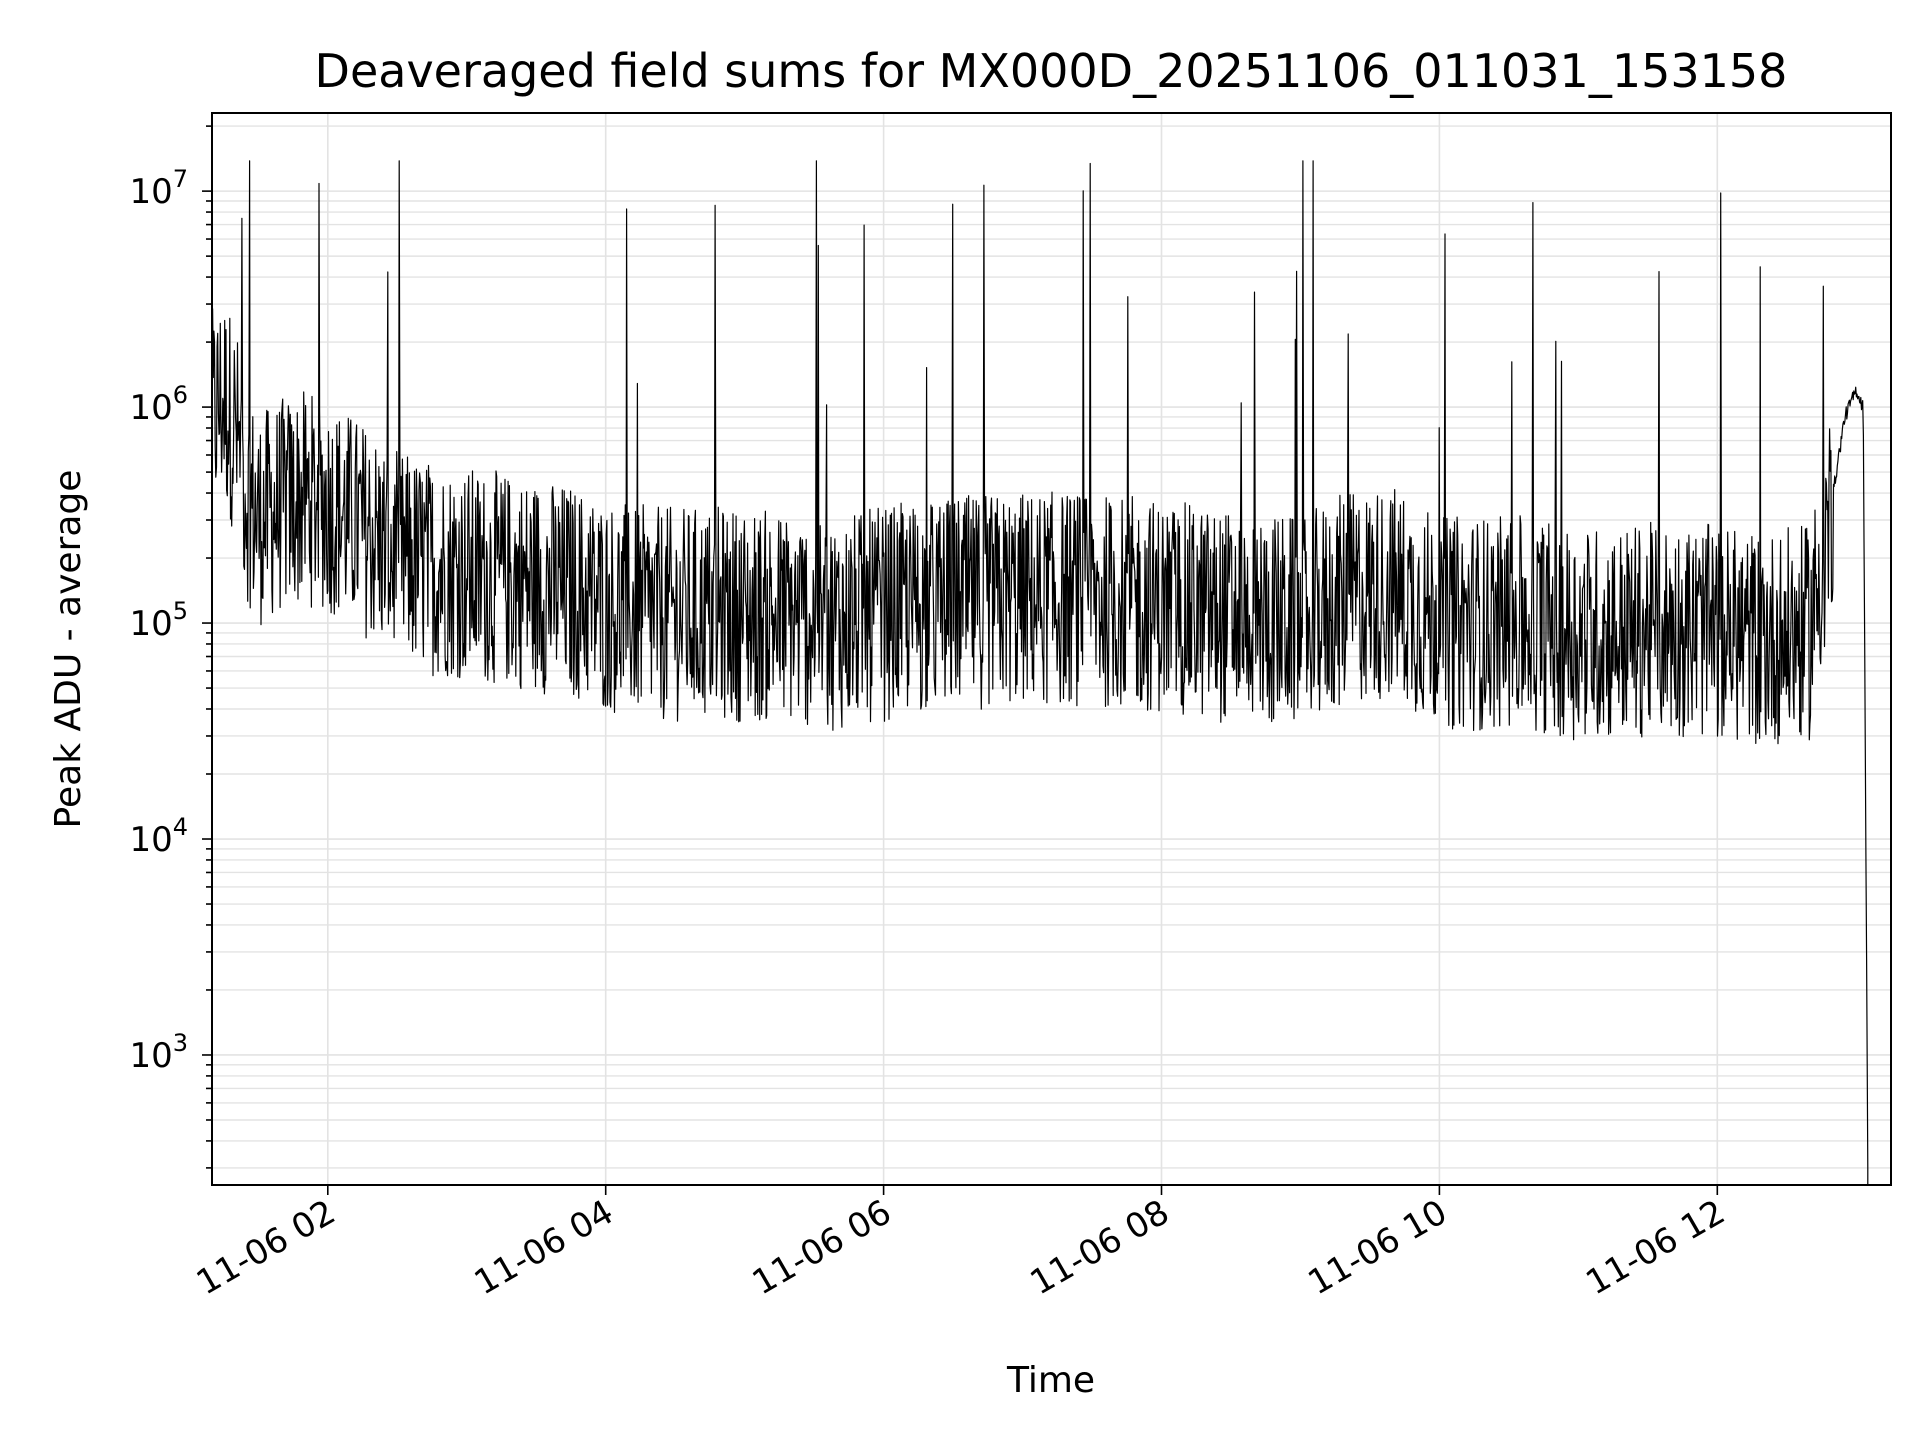  What do you see at coordinates (158, 836) in the screenshot?
I see `y-tick-label: 10⁴` at bounding box center [158, 836].